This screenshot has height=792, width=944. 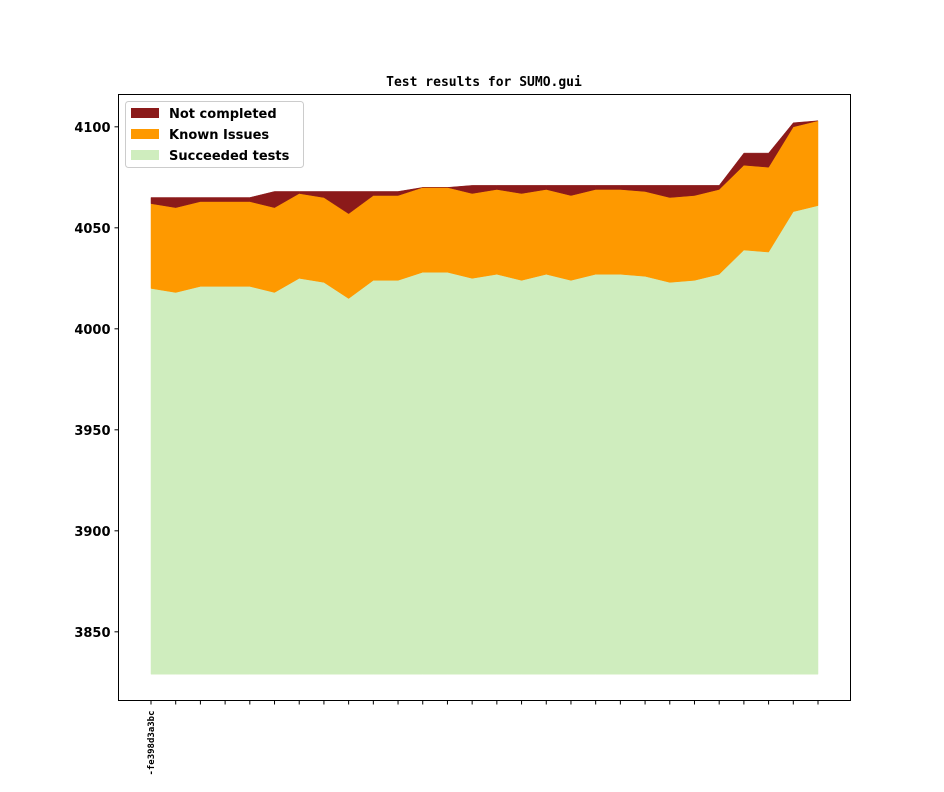 What do you see at coordinates (92, 633) in the screenshot?
I see `y-tick-label: 3850` at bounding box center [92, 633].